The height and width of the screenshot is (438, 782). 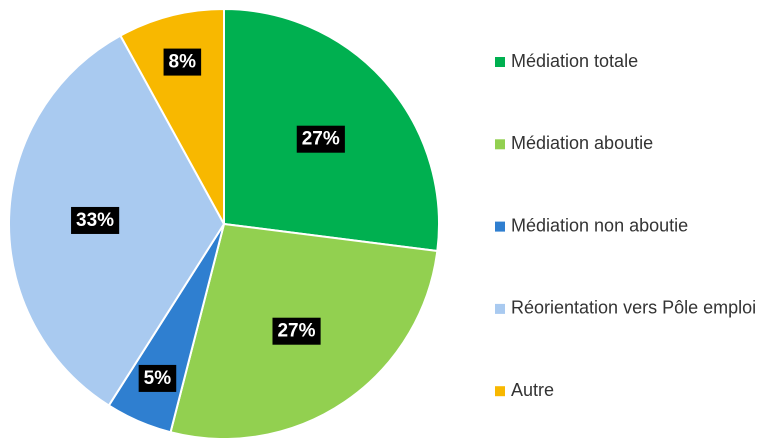 I want to click on legend-label: Réorientation vers Pôle emploi, so click(x=633, y=308).